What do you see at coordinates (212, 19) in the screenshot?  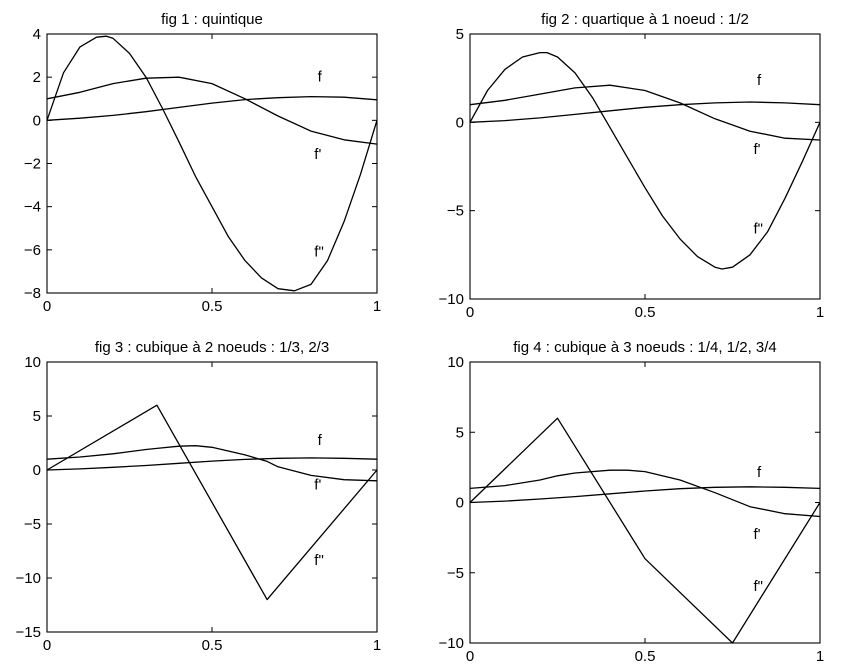 I see `subplot-title: fig 1 : quintique` at bounding box center [212, 19].